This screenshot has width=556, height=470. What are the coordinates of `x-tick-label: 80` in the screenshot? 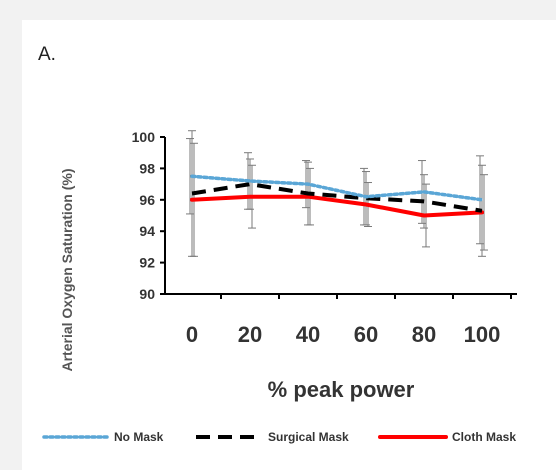 It's located at (424, 334).